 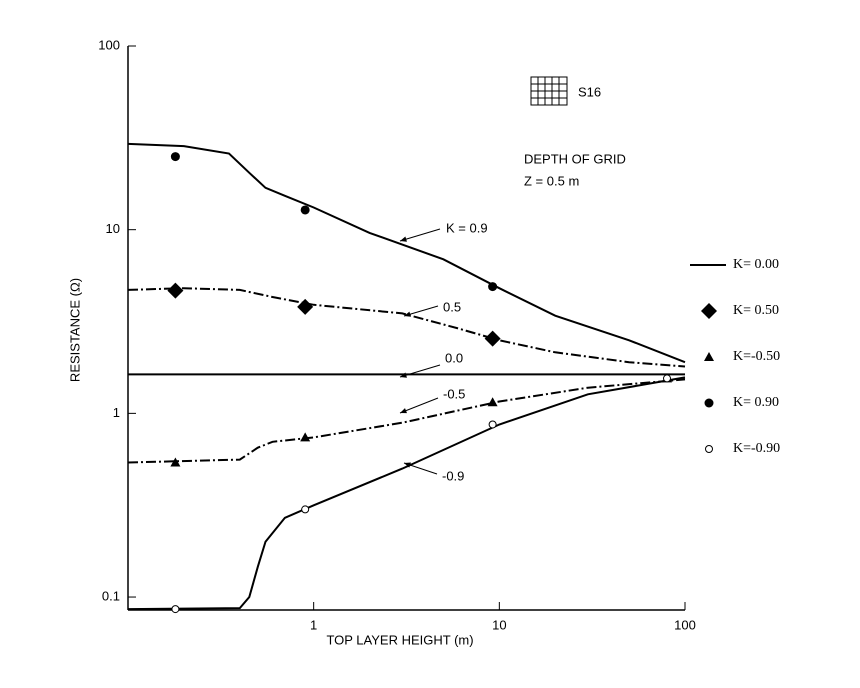 What do you see at coordinates (452, 306) in the screenshot?
I see `curve-label: 0.5` at bounding box center [452, 306].